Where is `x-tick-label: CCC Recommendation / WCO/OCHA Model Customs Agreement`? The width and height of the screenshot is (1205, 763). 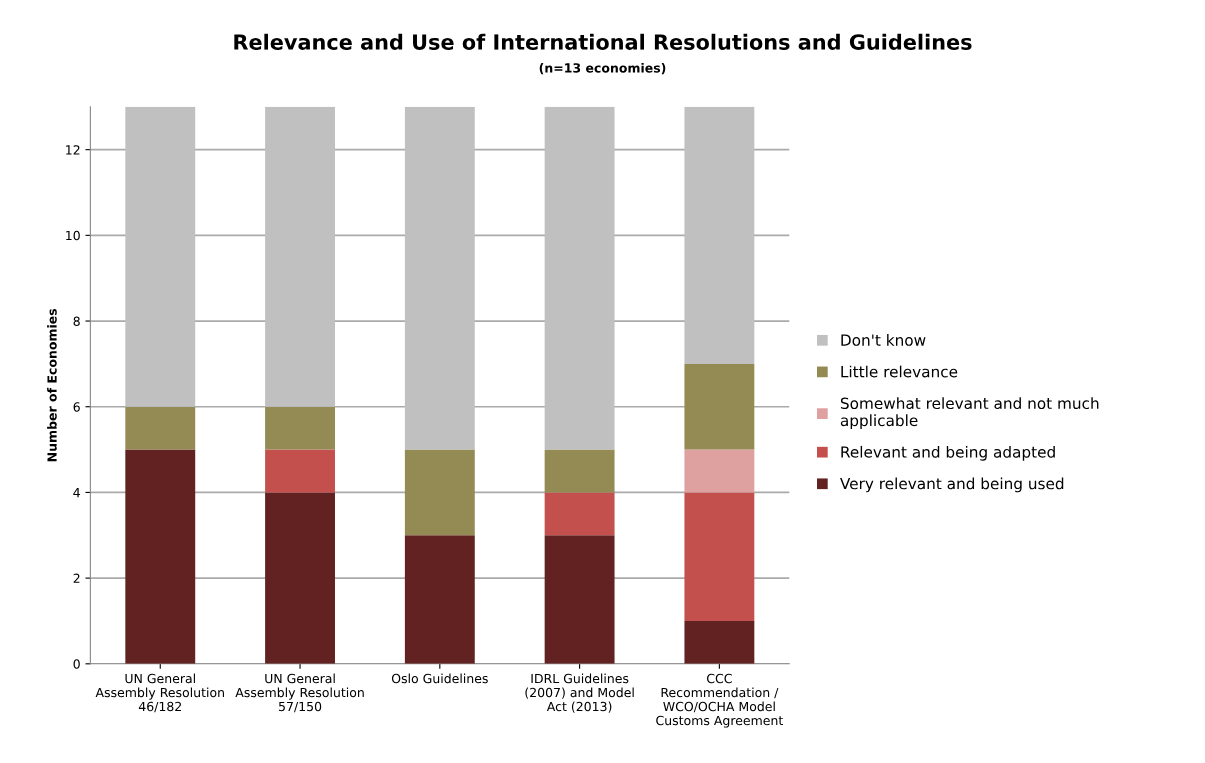
x-tick-label: CCC Recommendation / WCO/OCHA Model Customs Agreement is located at coordinates (719, 700).